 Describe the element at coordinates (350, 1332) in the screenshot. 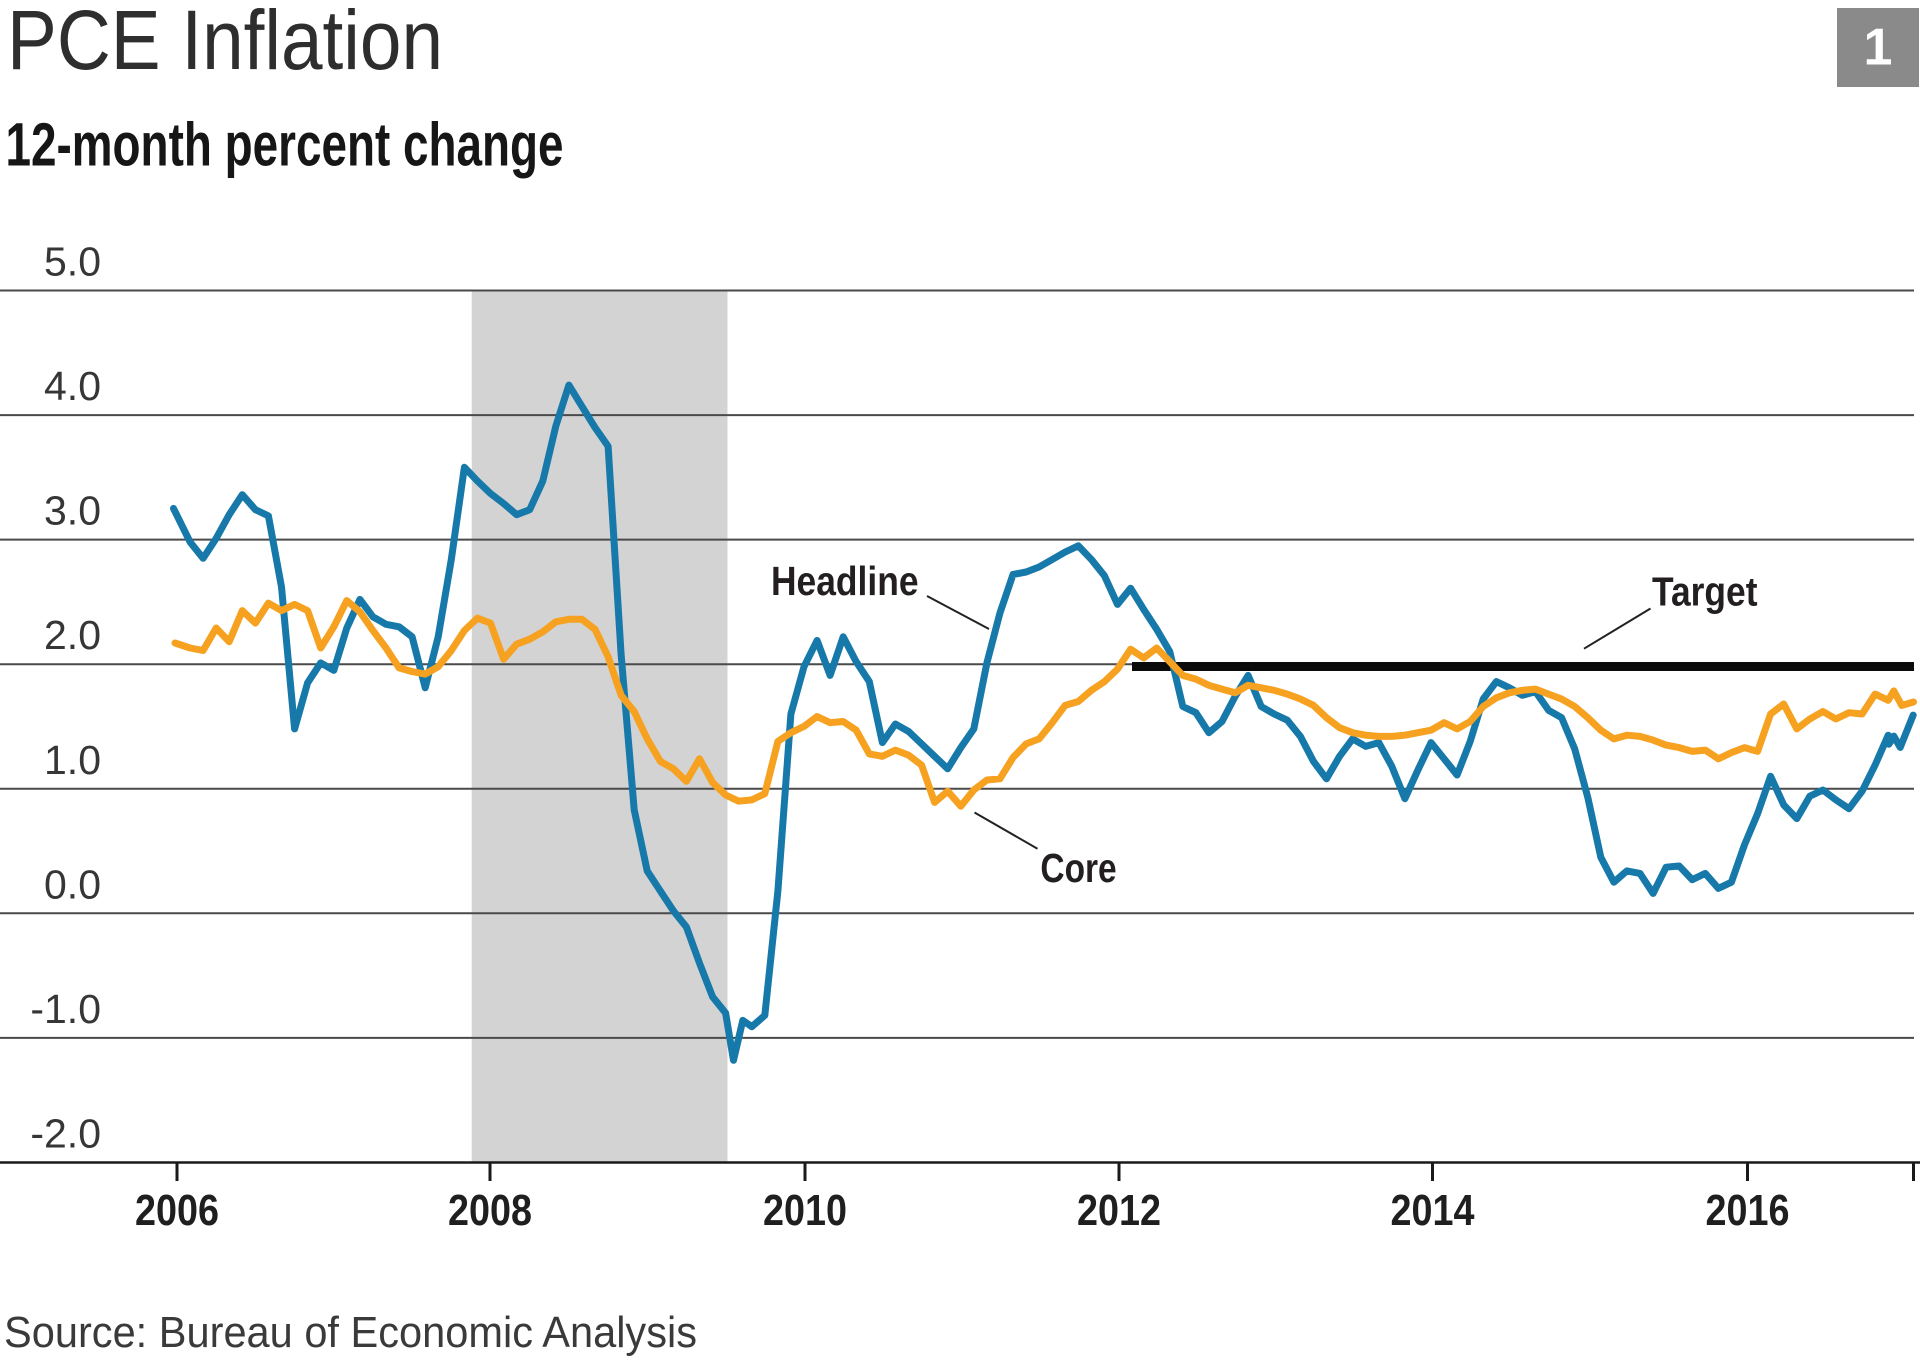

I see `svg-text:Source: Bureau of Economic Ana: Source: Bureau of Economic Analysis` at that location.